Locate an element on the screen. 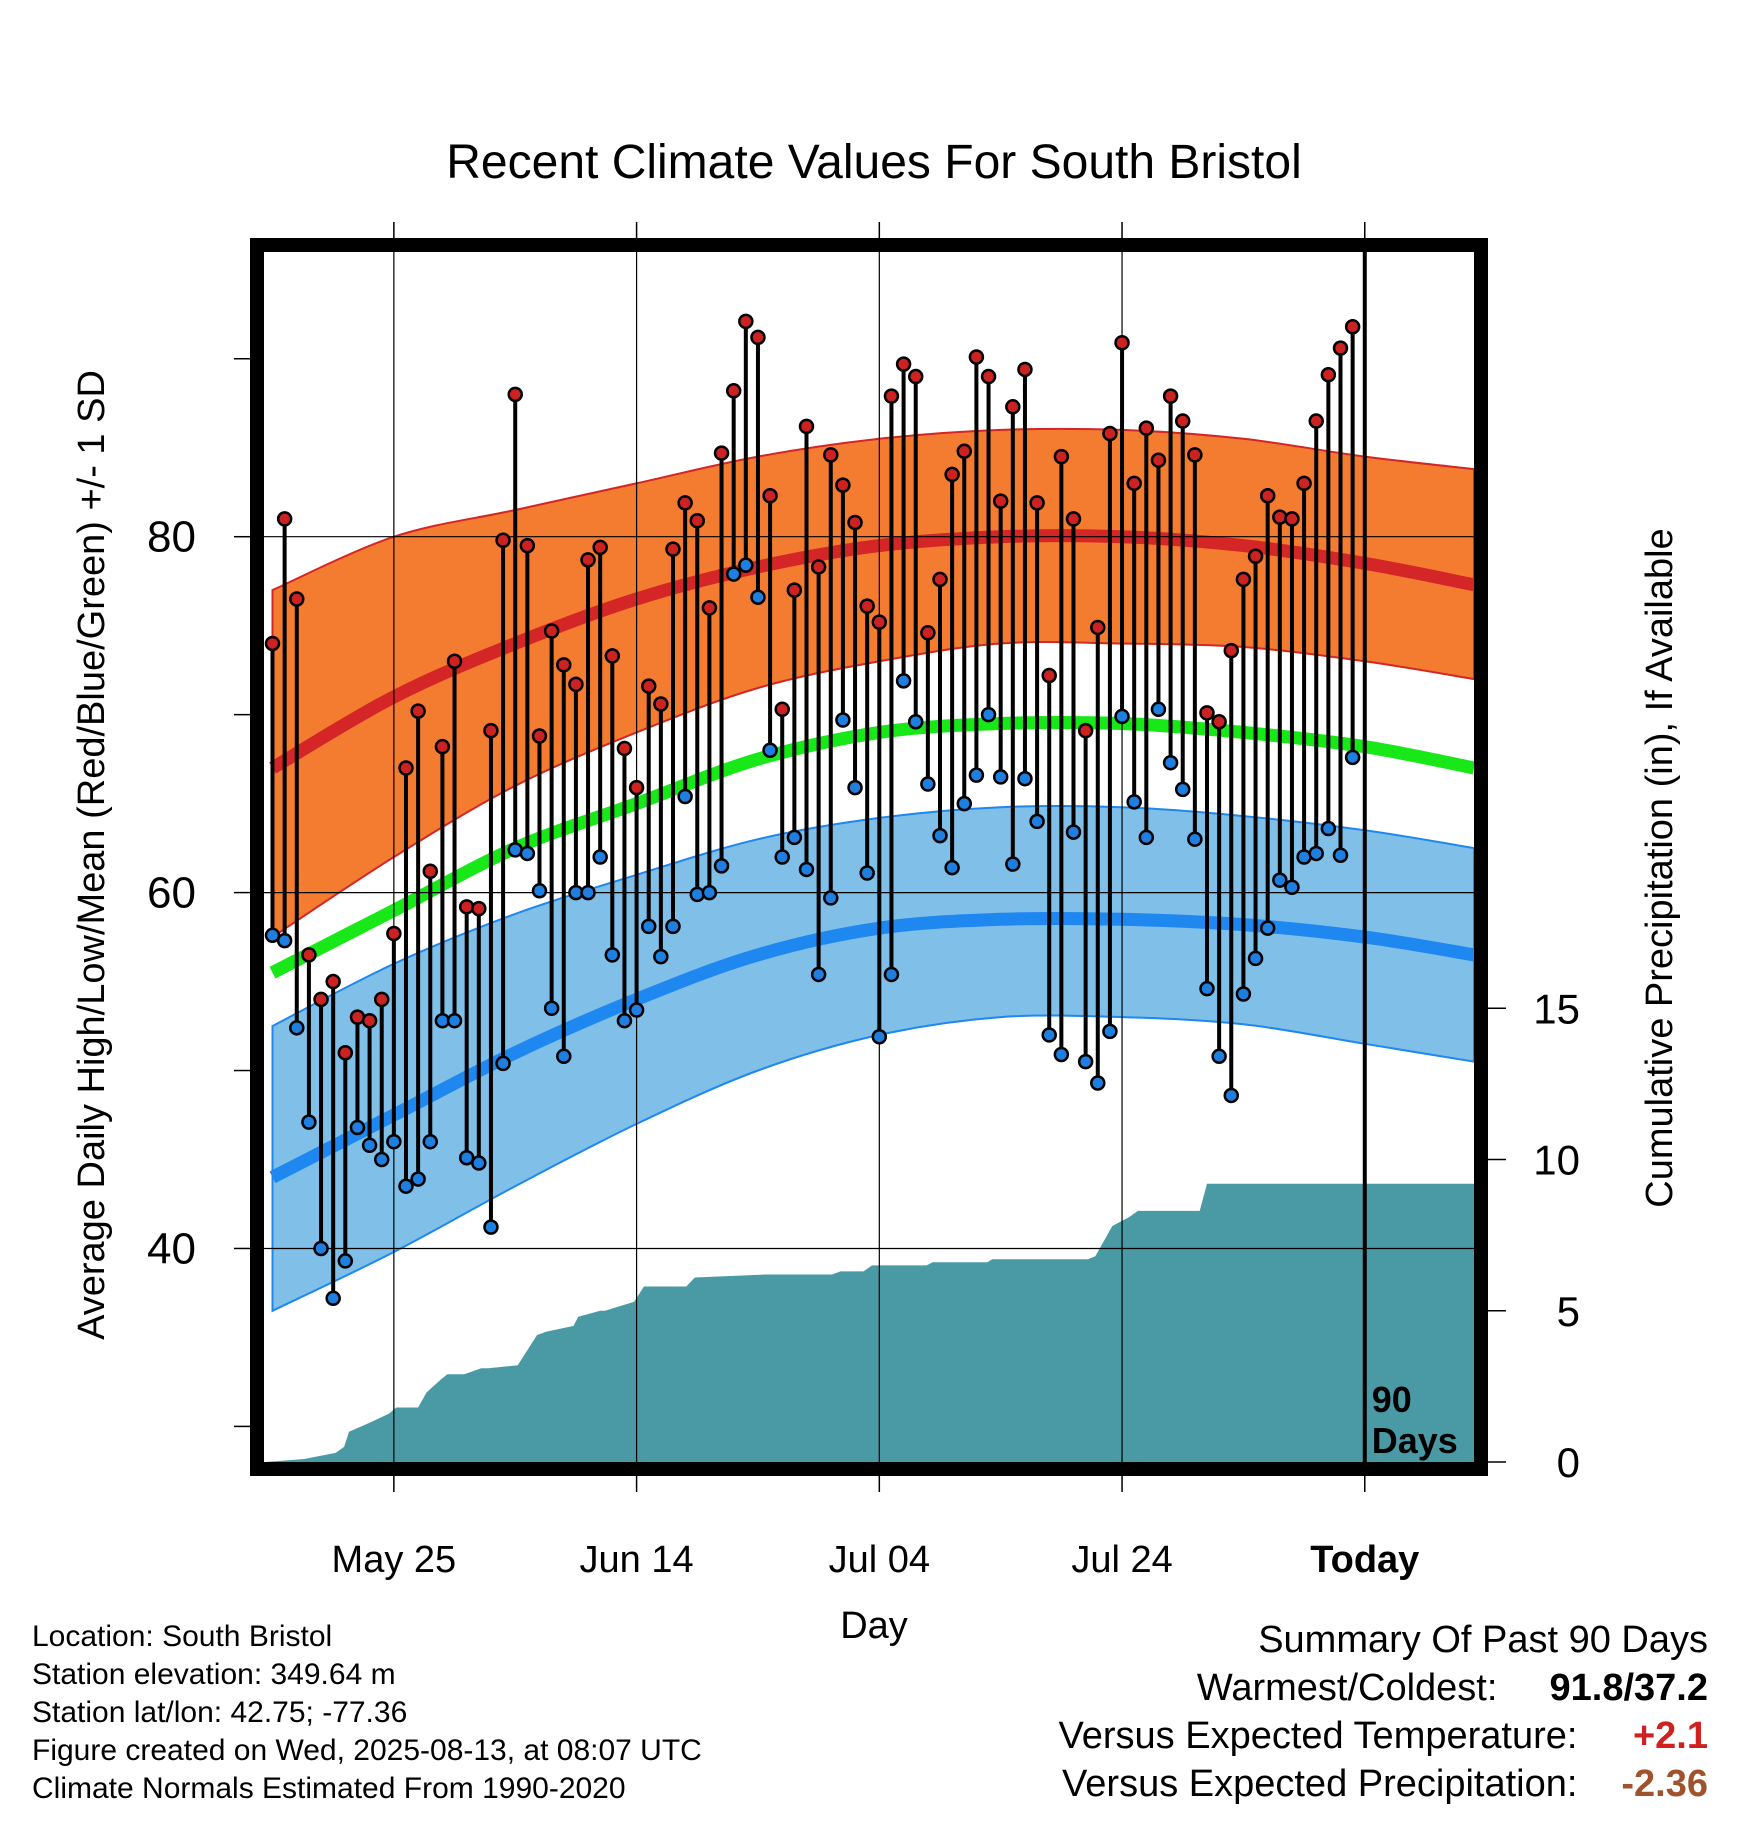  x-tick-label: May 25 is located at coordinates (394, 1560).